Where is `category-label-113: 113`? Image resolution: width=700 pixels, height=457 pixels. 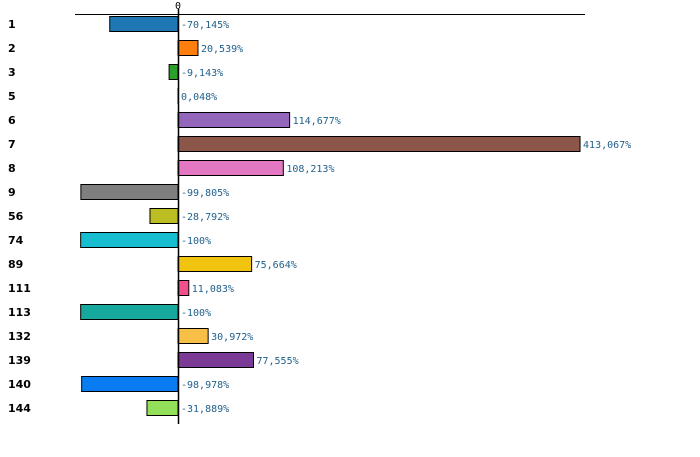
category-label-113: 113 is located at coordinates (19, 312).